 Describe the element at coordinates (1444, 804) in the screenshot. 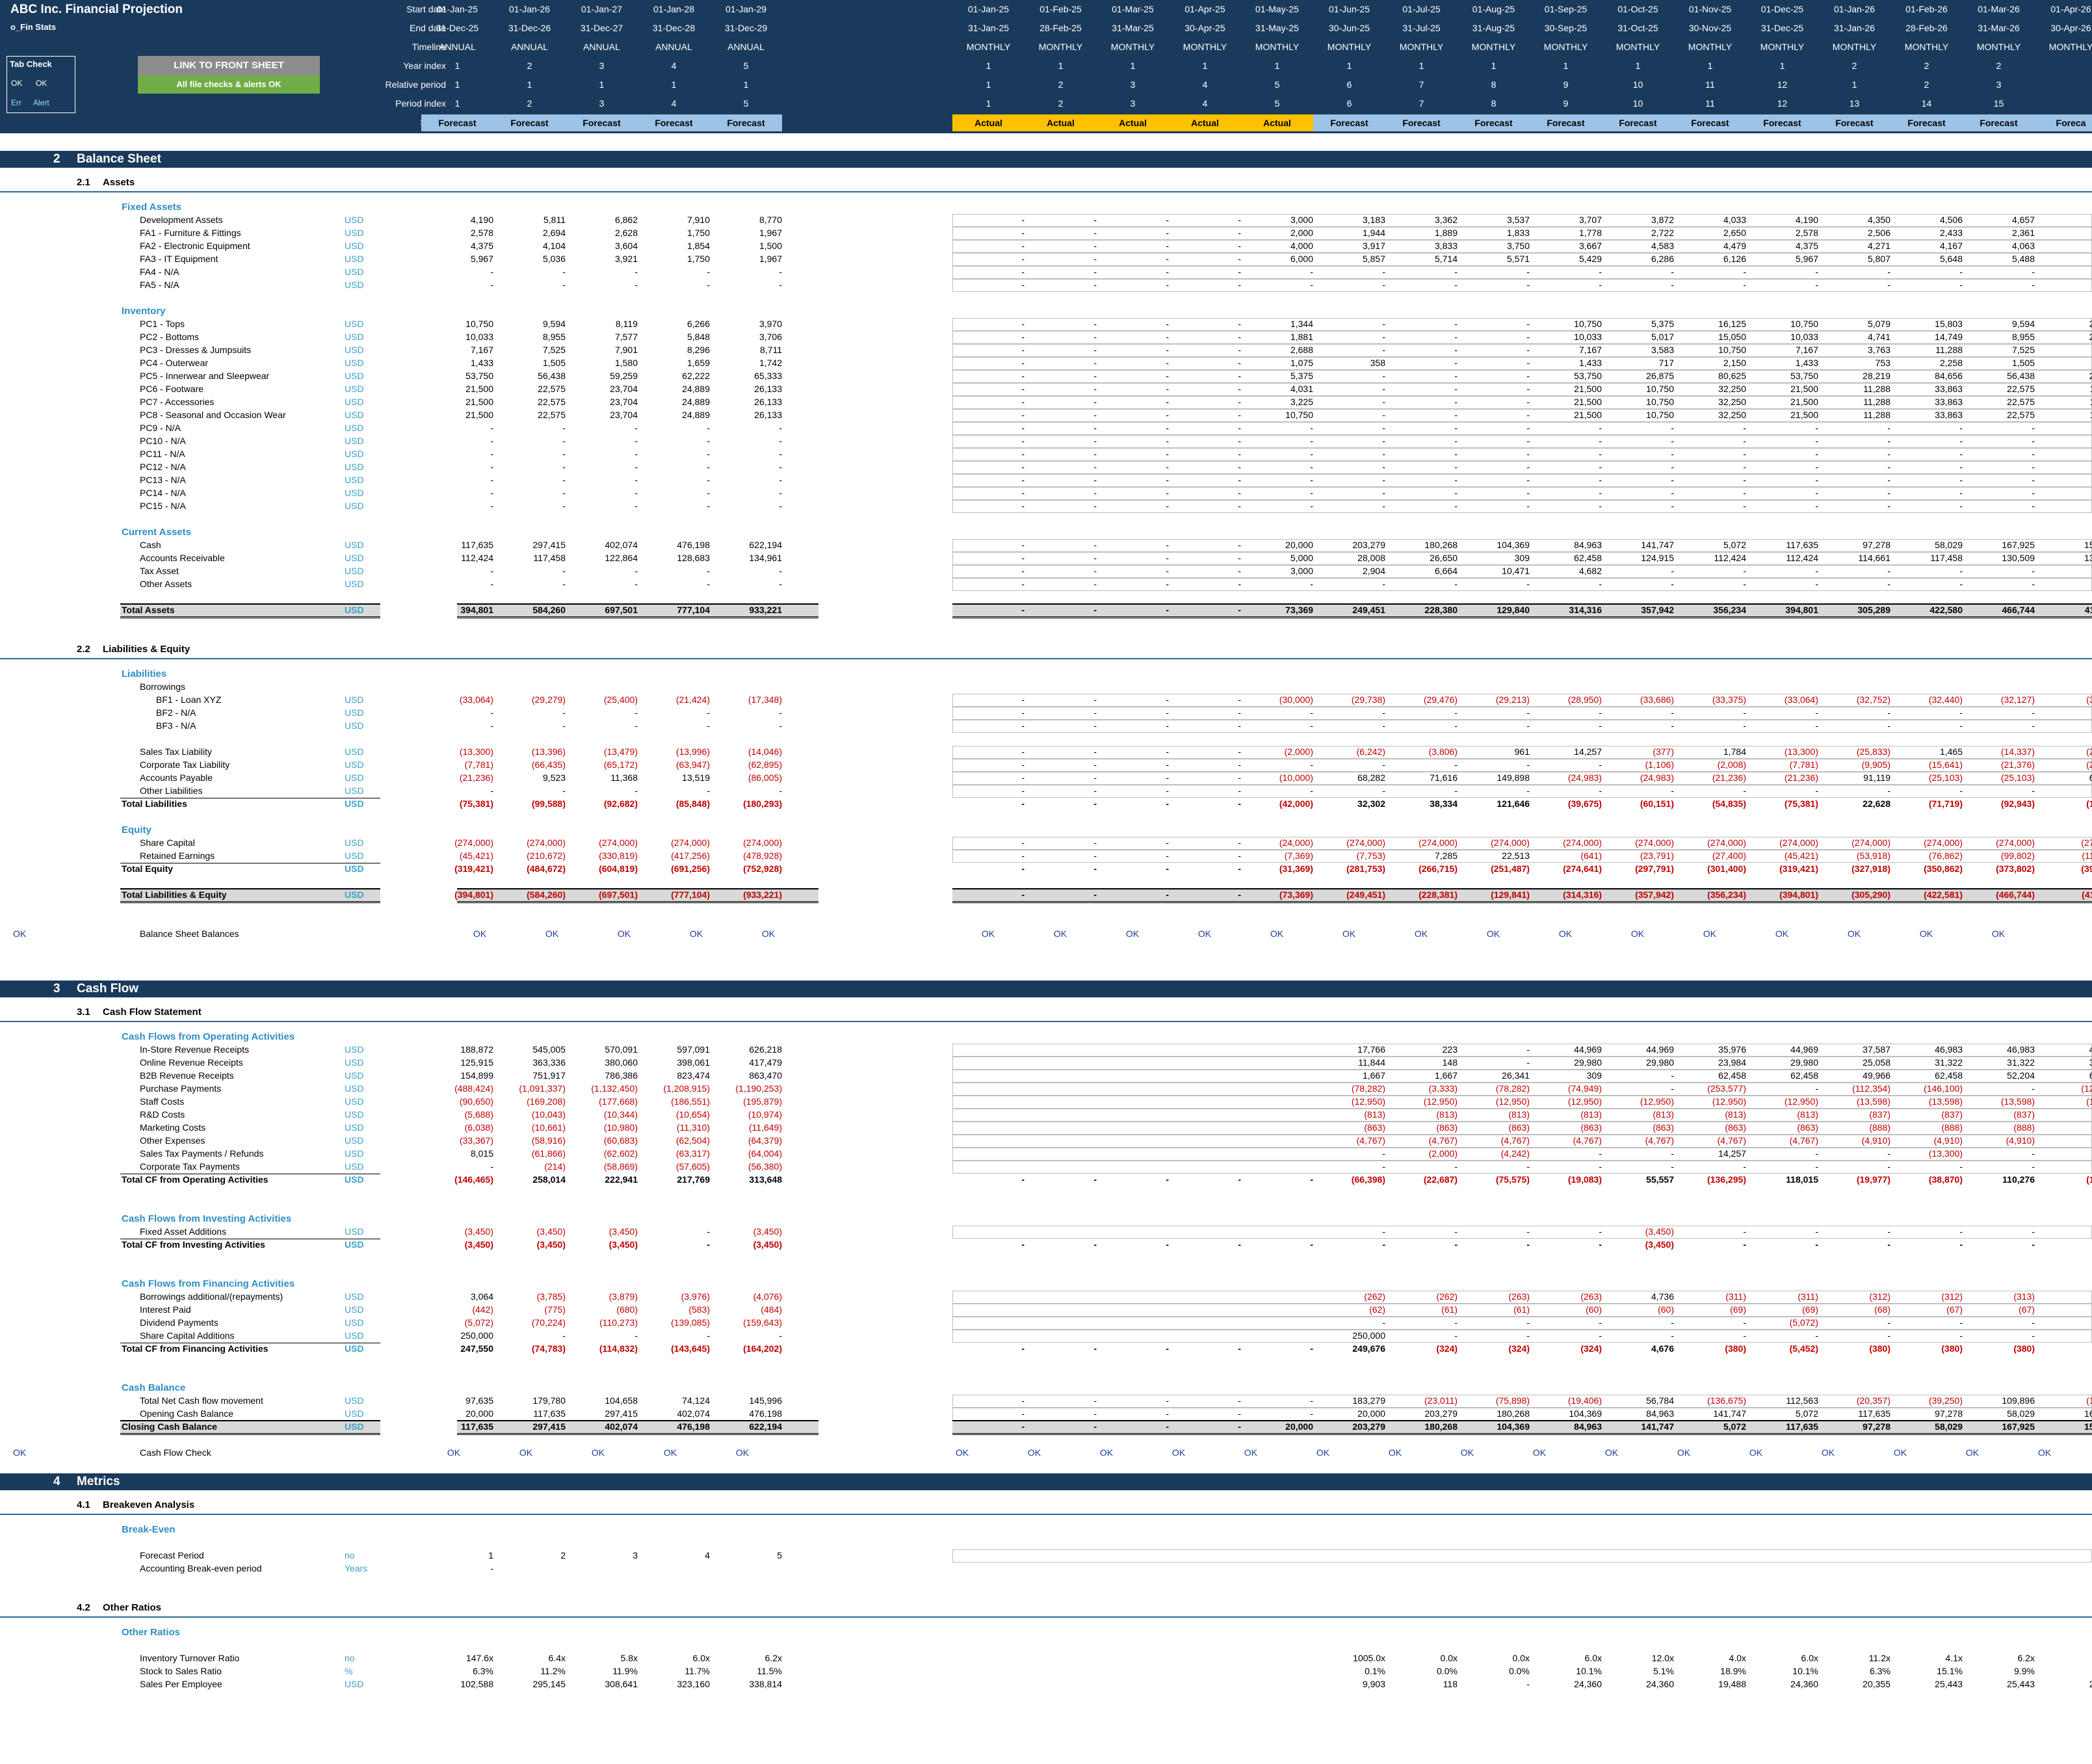

I see `monthly-cell: 38,334` at that location.